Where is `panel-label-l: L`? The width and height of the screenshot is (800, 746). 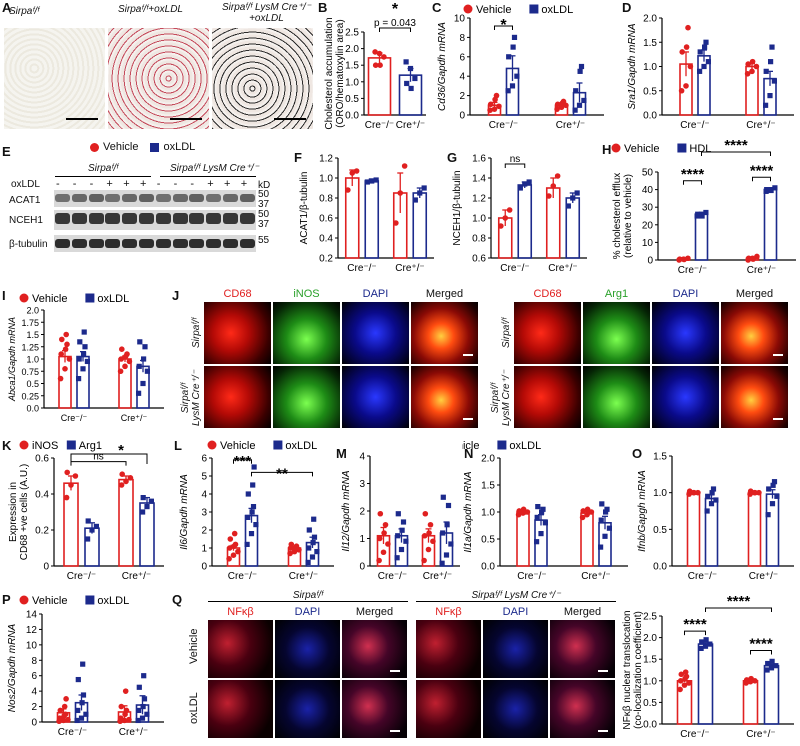 panel-label-l: L is located at coordinates (178, 445).